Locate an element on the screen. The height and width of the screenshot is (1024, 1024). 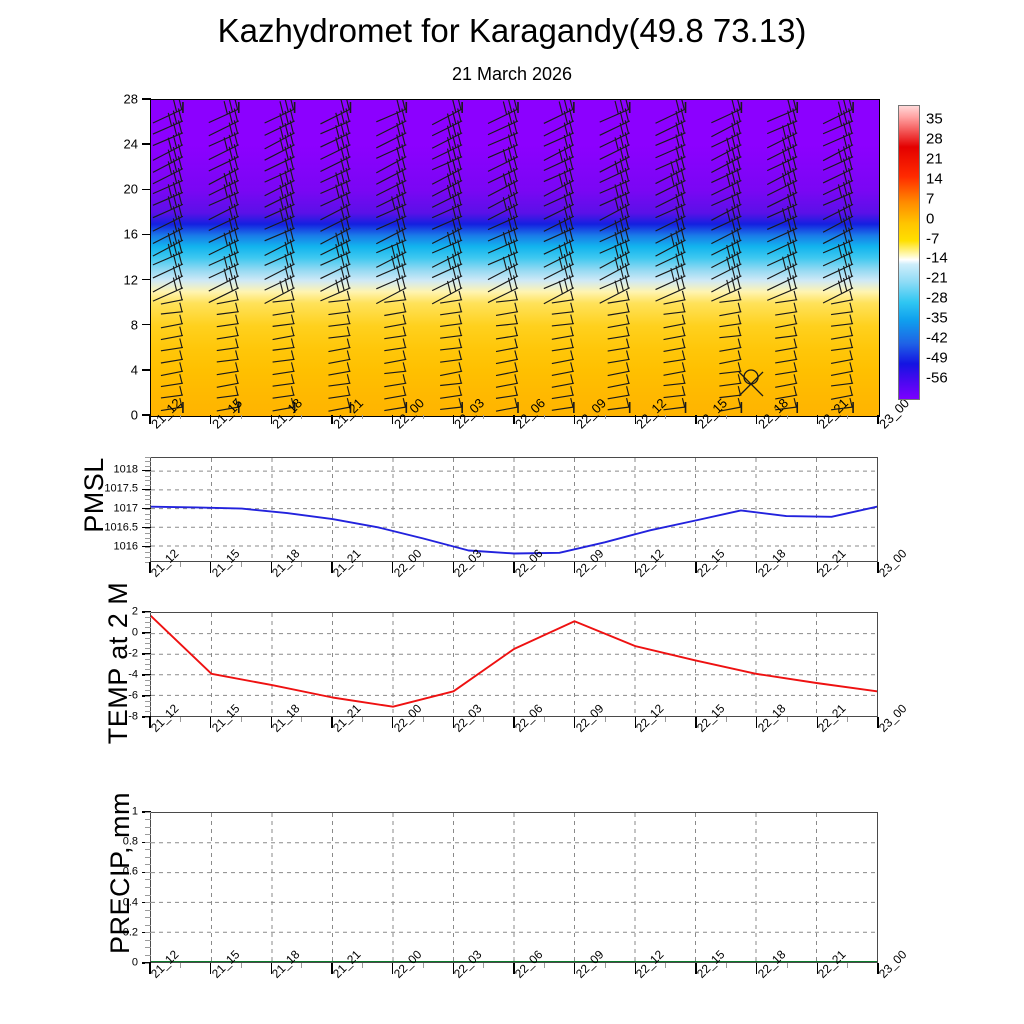
colorbar-label: 14 is located at coordinates (934, 179).